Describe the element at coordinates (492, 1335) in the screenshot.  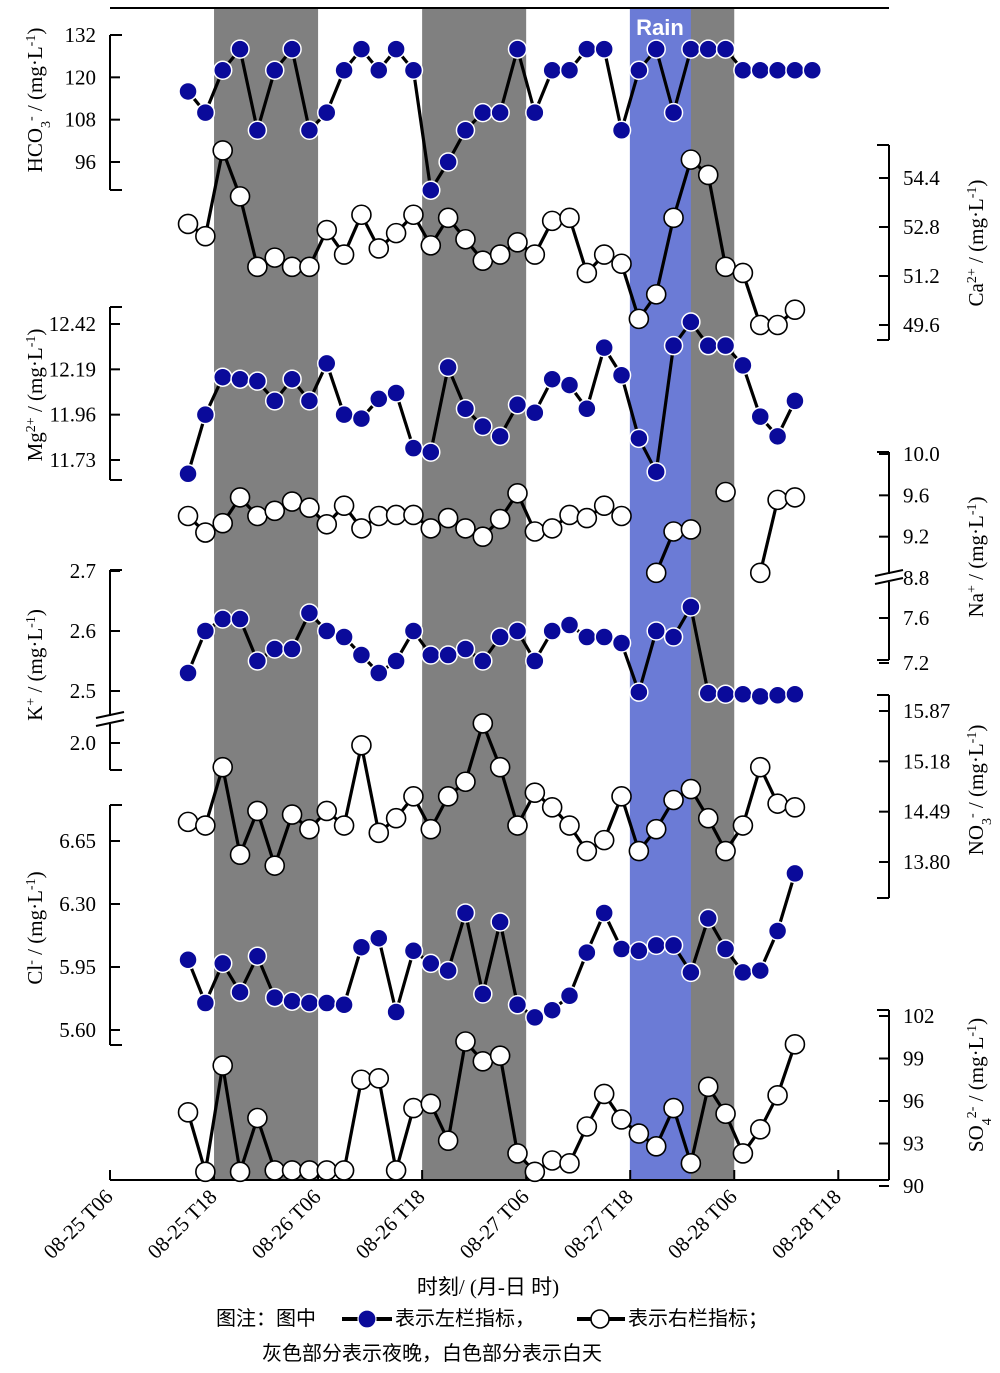
I see `legend-note: 图注：图中 表示左栏指标， 表示右栏指标； 灰色部分表示夜晚，白色部分表示白天` at that location.